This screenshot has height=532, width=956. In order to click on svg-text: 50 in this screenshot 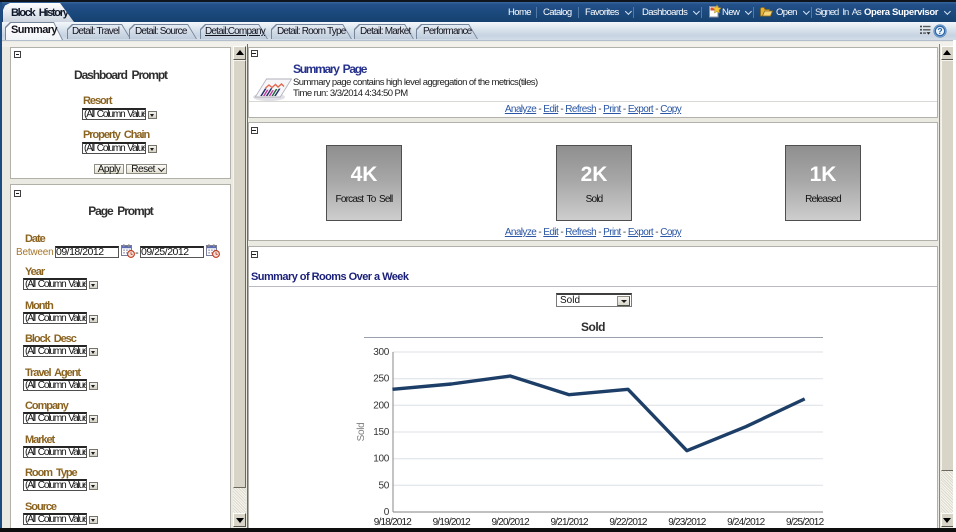, I will do `click(383, 485)`.